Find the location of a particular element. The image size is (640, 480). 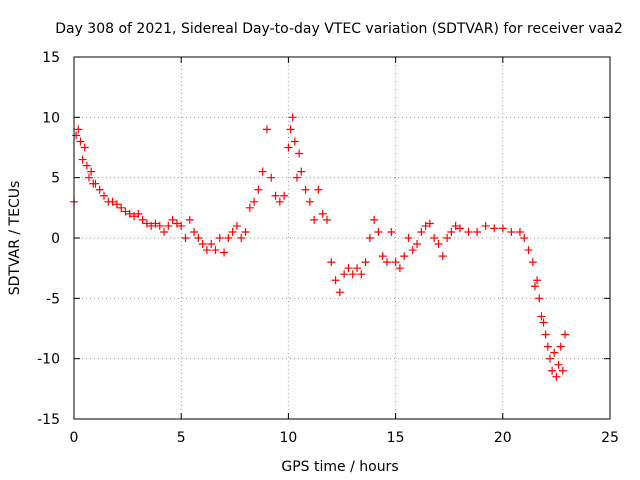

x-tick-label: 5 is located at coordinates (181, 438).